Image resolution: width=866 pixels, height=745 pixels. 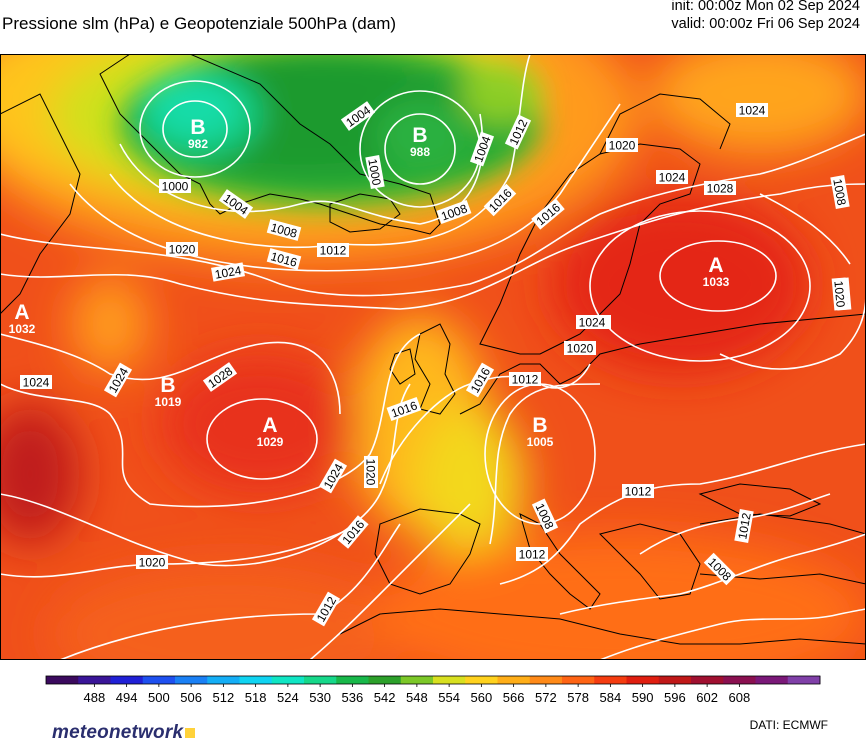 What do you see at coordinates (288, 697) in the screenshot?
I see `colorbar-tick-label: 524` at bounding box center [288, 697].